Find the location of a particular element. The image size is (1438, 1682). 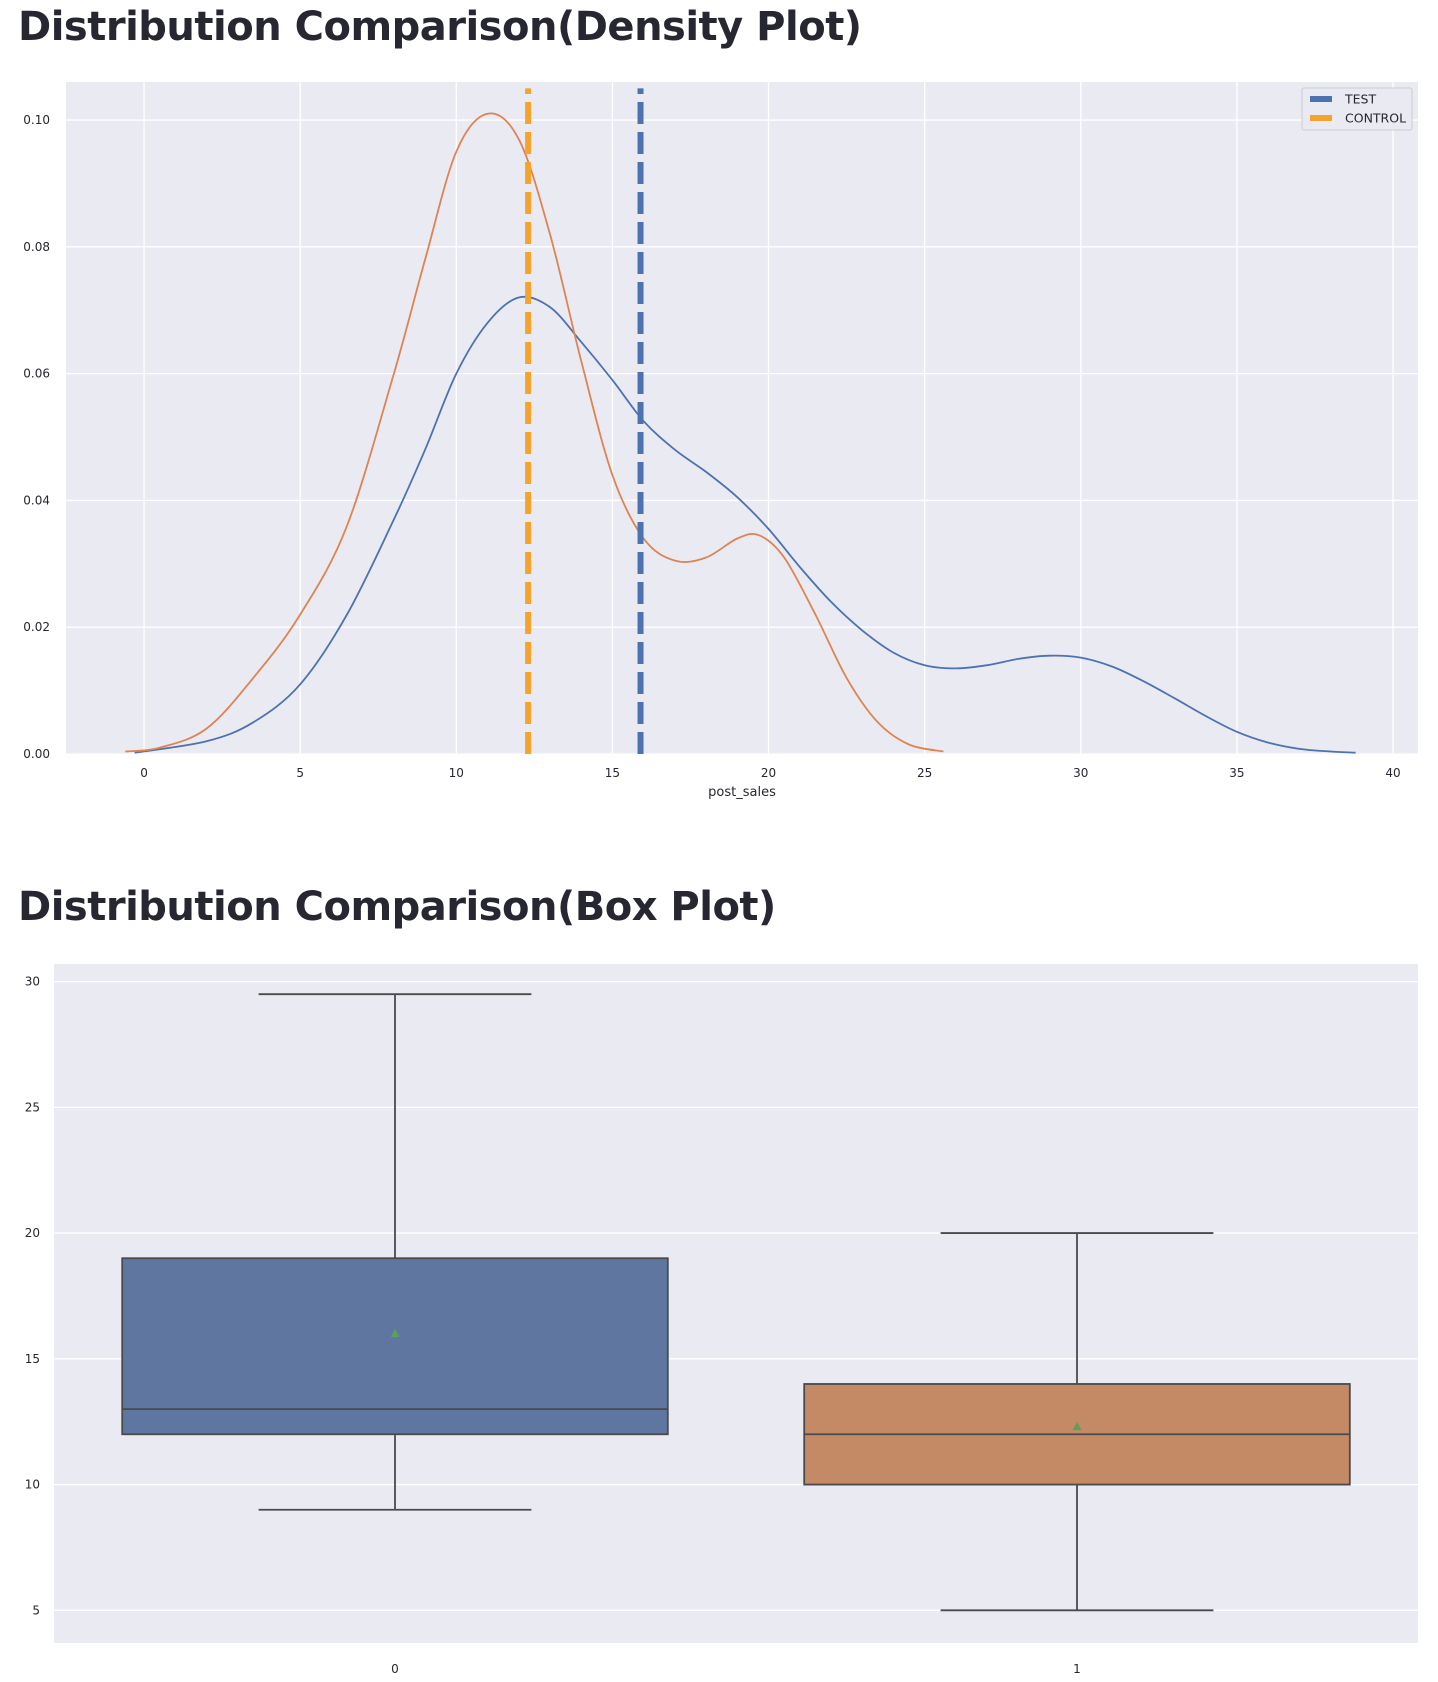

legend-label: CONTROL is located at coordinates (1375, 118).